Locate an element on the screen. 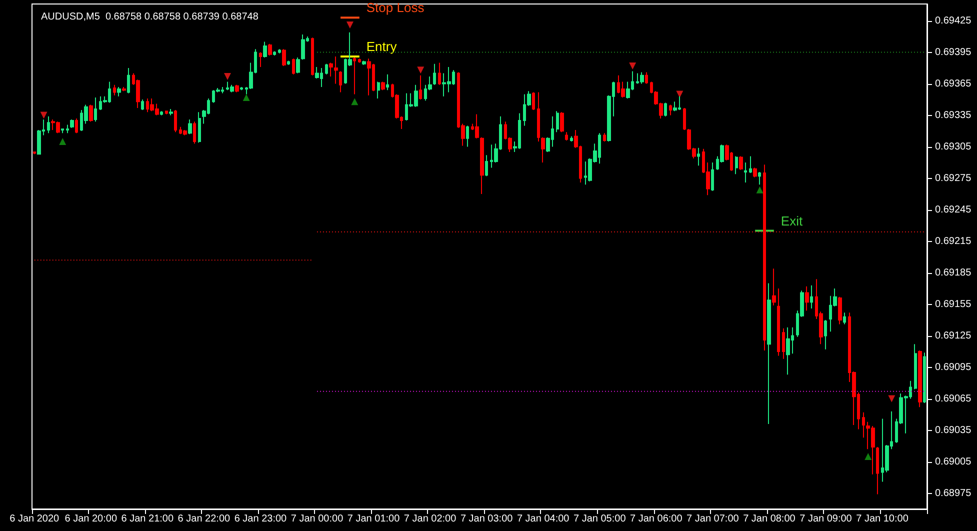 The height and width of the screenshot is (531, 977). y-tick-label: 0.69365 is located at coordinates (953, 84).